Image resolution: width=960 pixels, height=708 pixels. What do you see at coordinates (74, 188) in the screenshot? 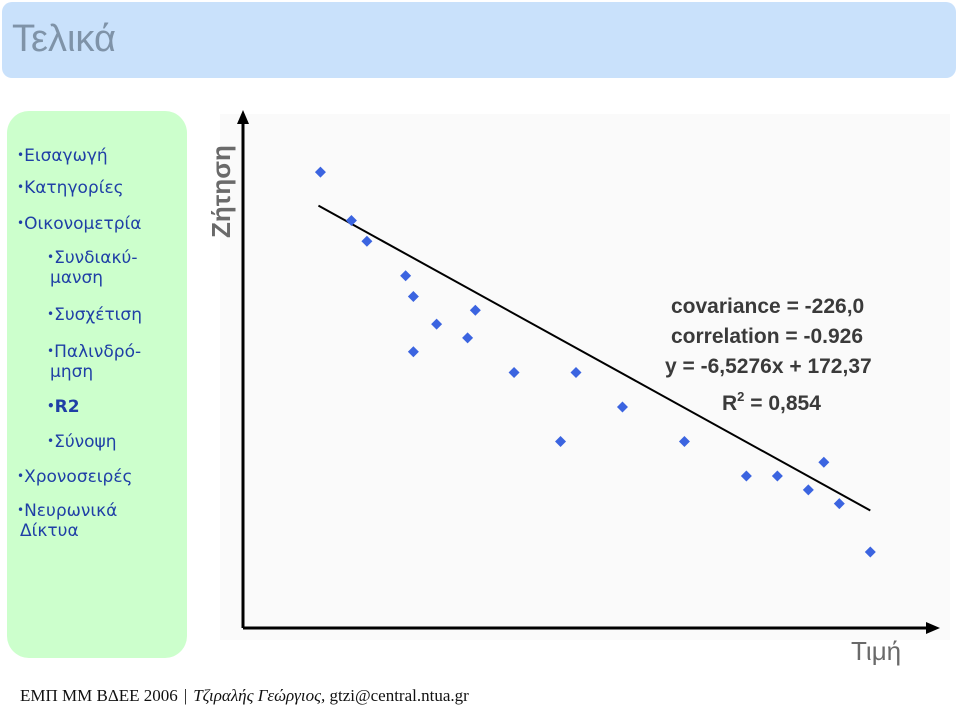
I see `sidebar-item-label: Κατηγορίες` at bounding box center [74, 188].